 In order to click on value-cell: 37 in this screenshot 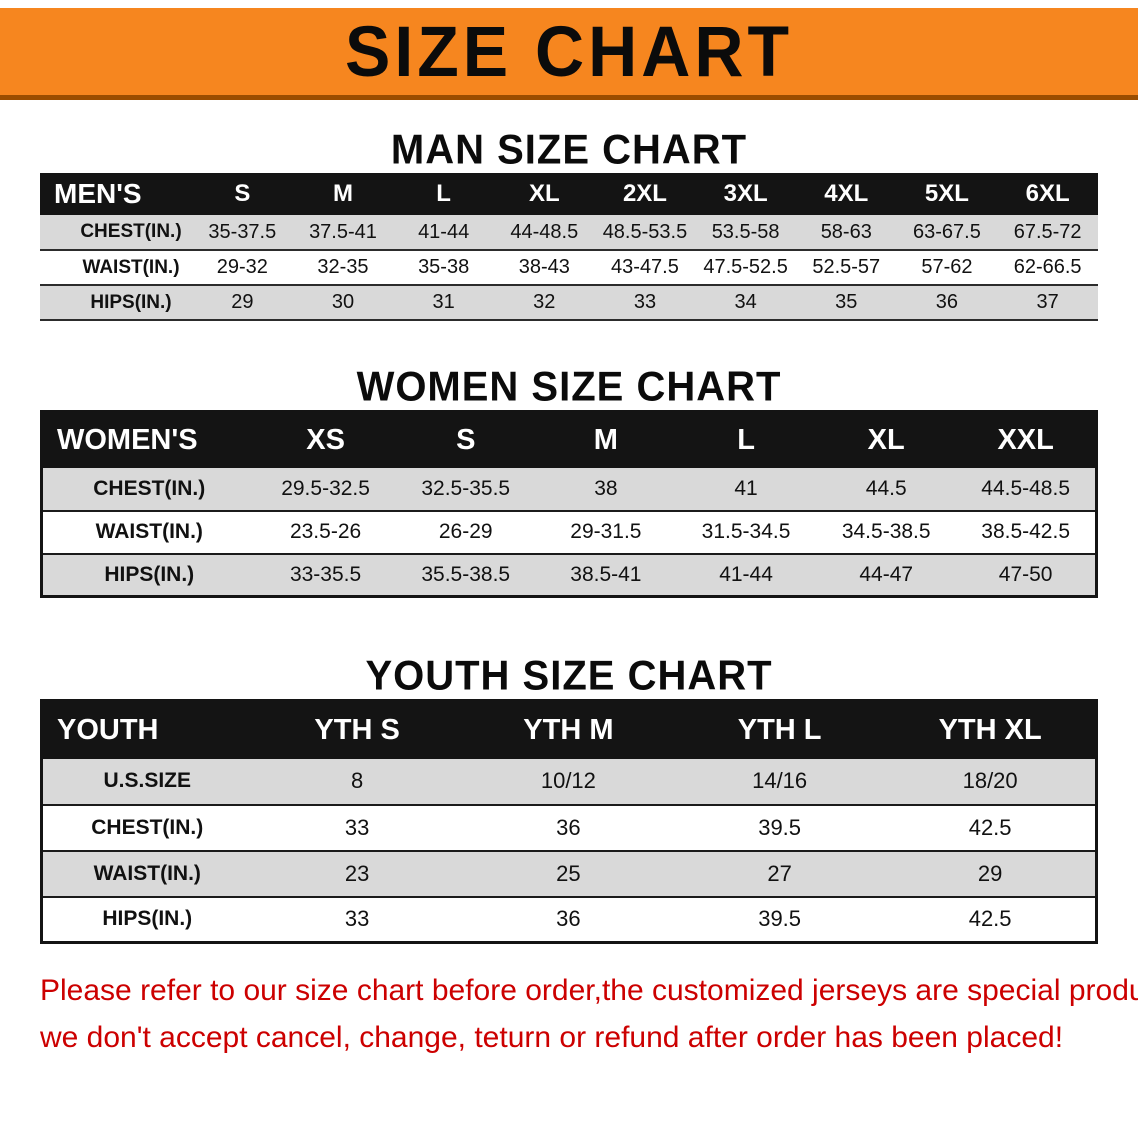, I will do `click(1047, 302)`.